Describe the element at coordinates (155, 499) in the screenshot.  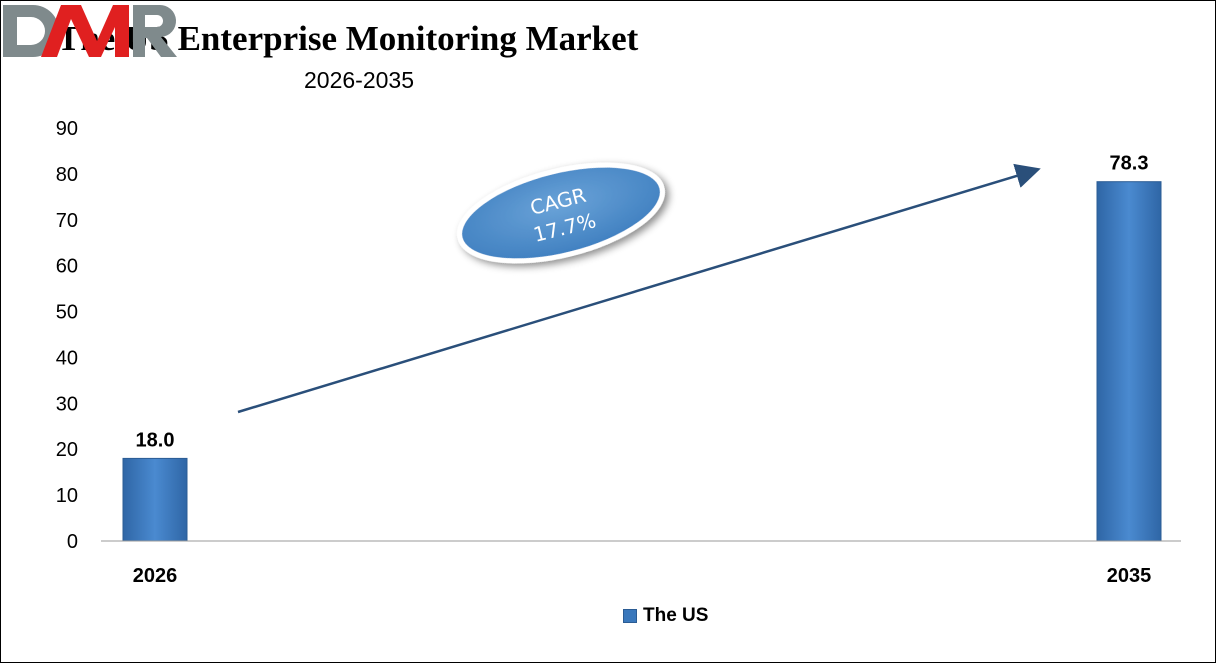
I see `bar-2026` at that location.